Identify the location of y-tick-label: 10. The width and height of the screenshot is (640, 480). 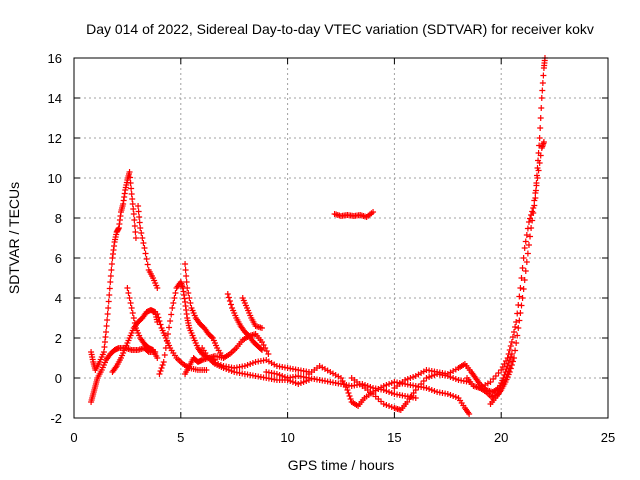
(55, 178).